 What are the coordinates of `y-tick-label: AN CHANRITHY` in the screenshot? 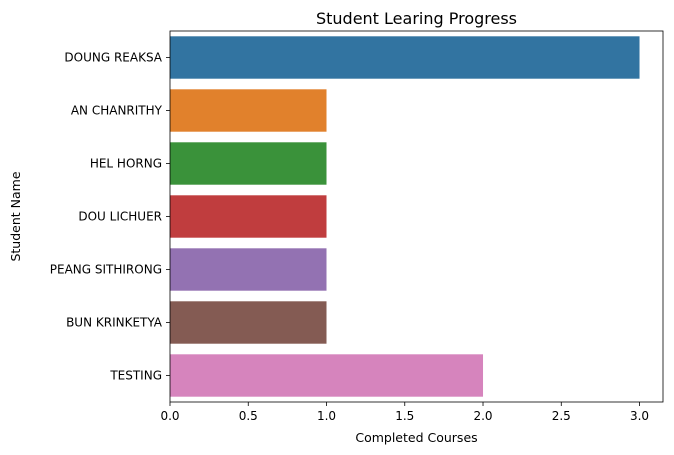 It's located at (117, 111).